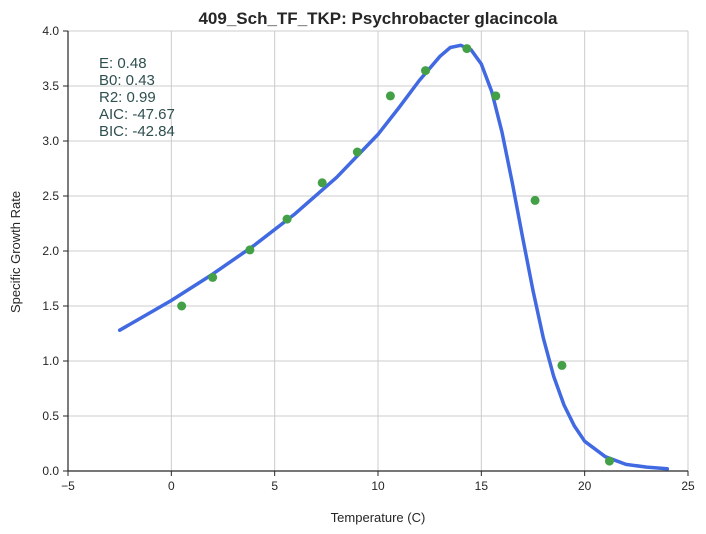 This screenshot has width=706, height=534. What do you see at coordinates (123, 63) in the screenshot?
I see `fit-stat-line: E: 0.48` at bounding box center [123, 63].